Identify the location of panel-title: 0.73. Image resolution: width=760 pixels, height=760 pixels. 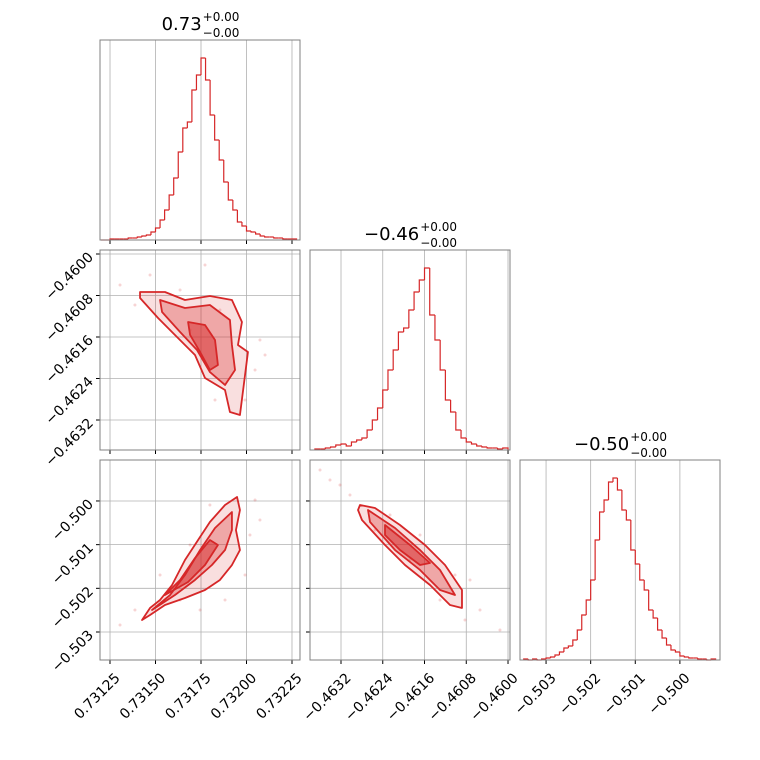
(182, 24).